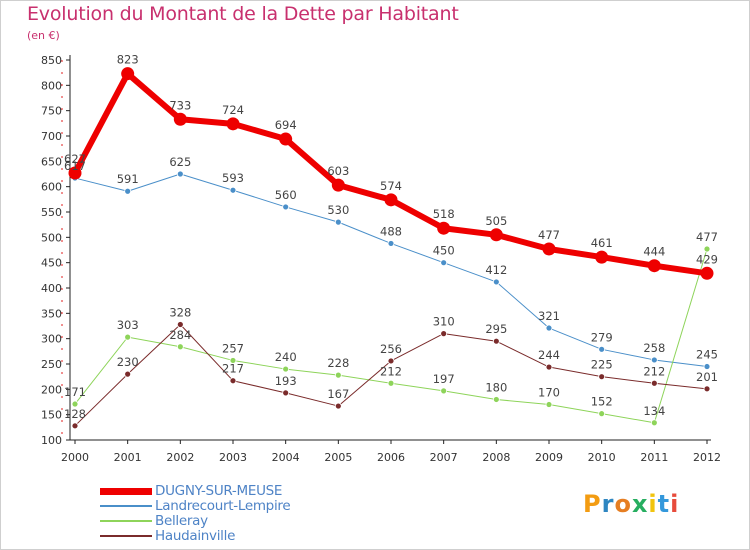 The width and height of the screenshot is (750, 550). I want to click on data-label-belleray: 240, so click(286, 357).